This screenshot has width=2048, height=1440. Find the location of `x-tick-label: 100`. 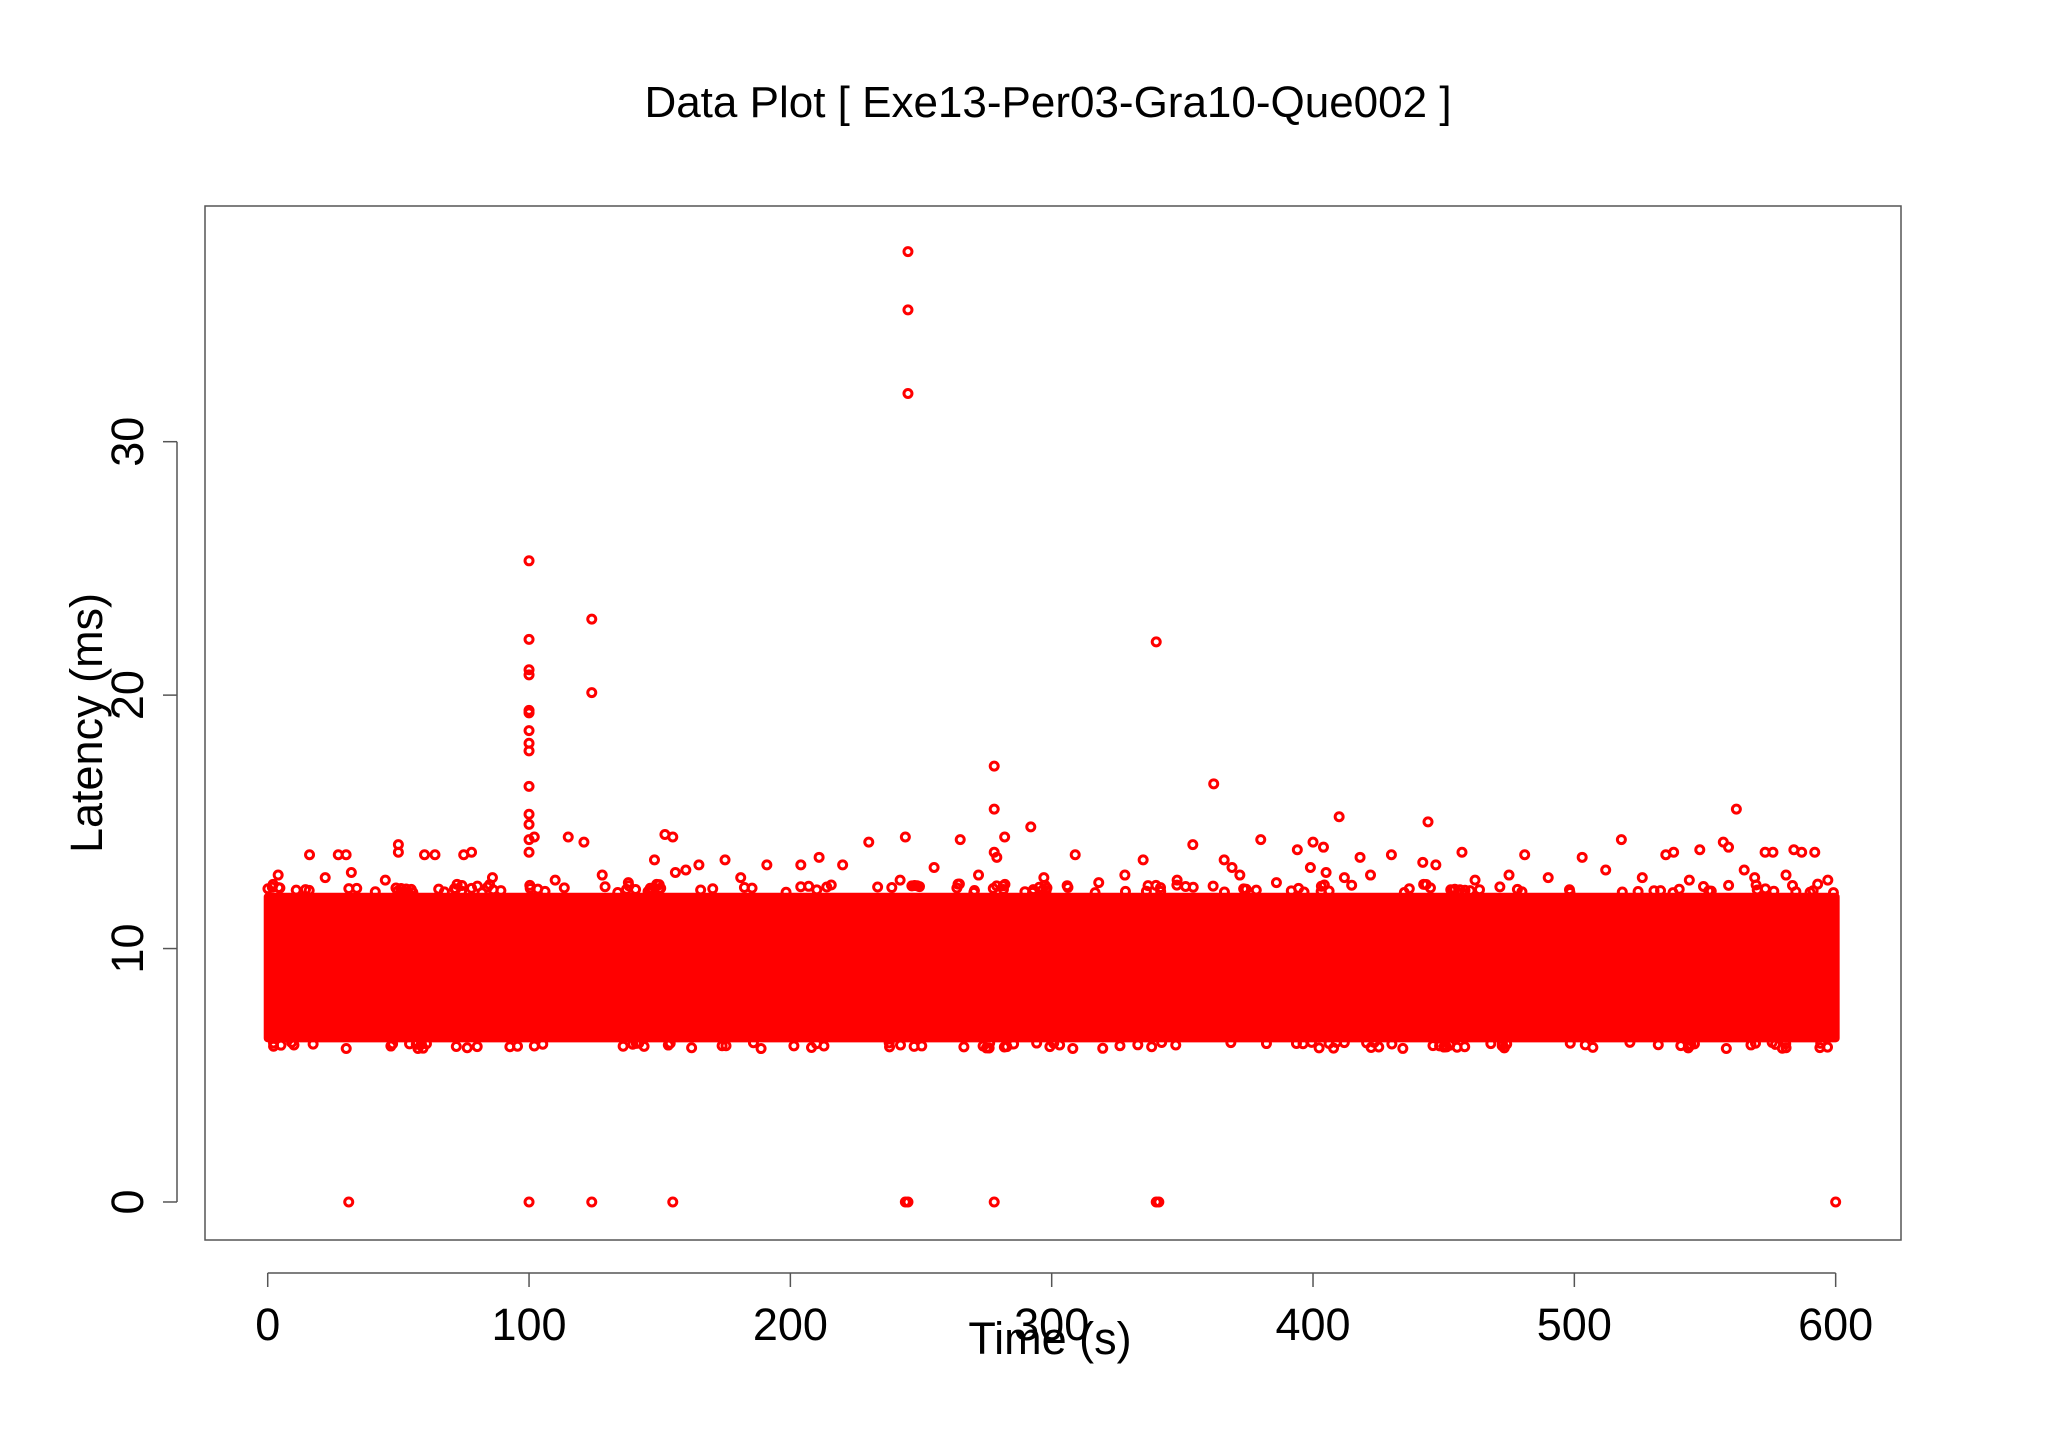

x-tick-label: 100 is located at coordinates (528, 1324).